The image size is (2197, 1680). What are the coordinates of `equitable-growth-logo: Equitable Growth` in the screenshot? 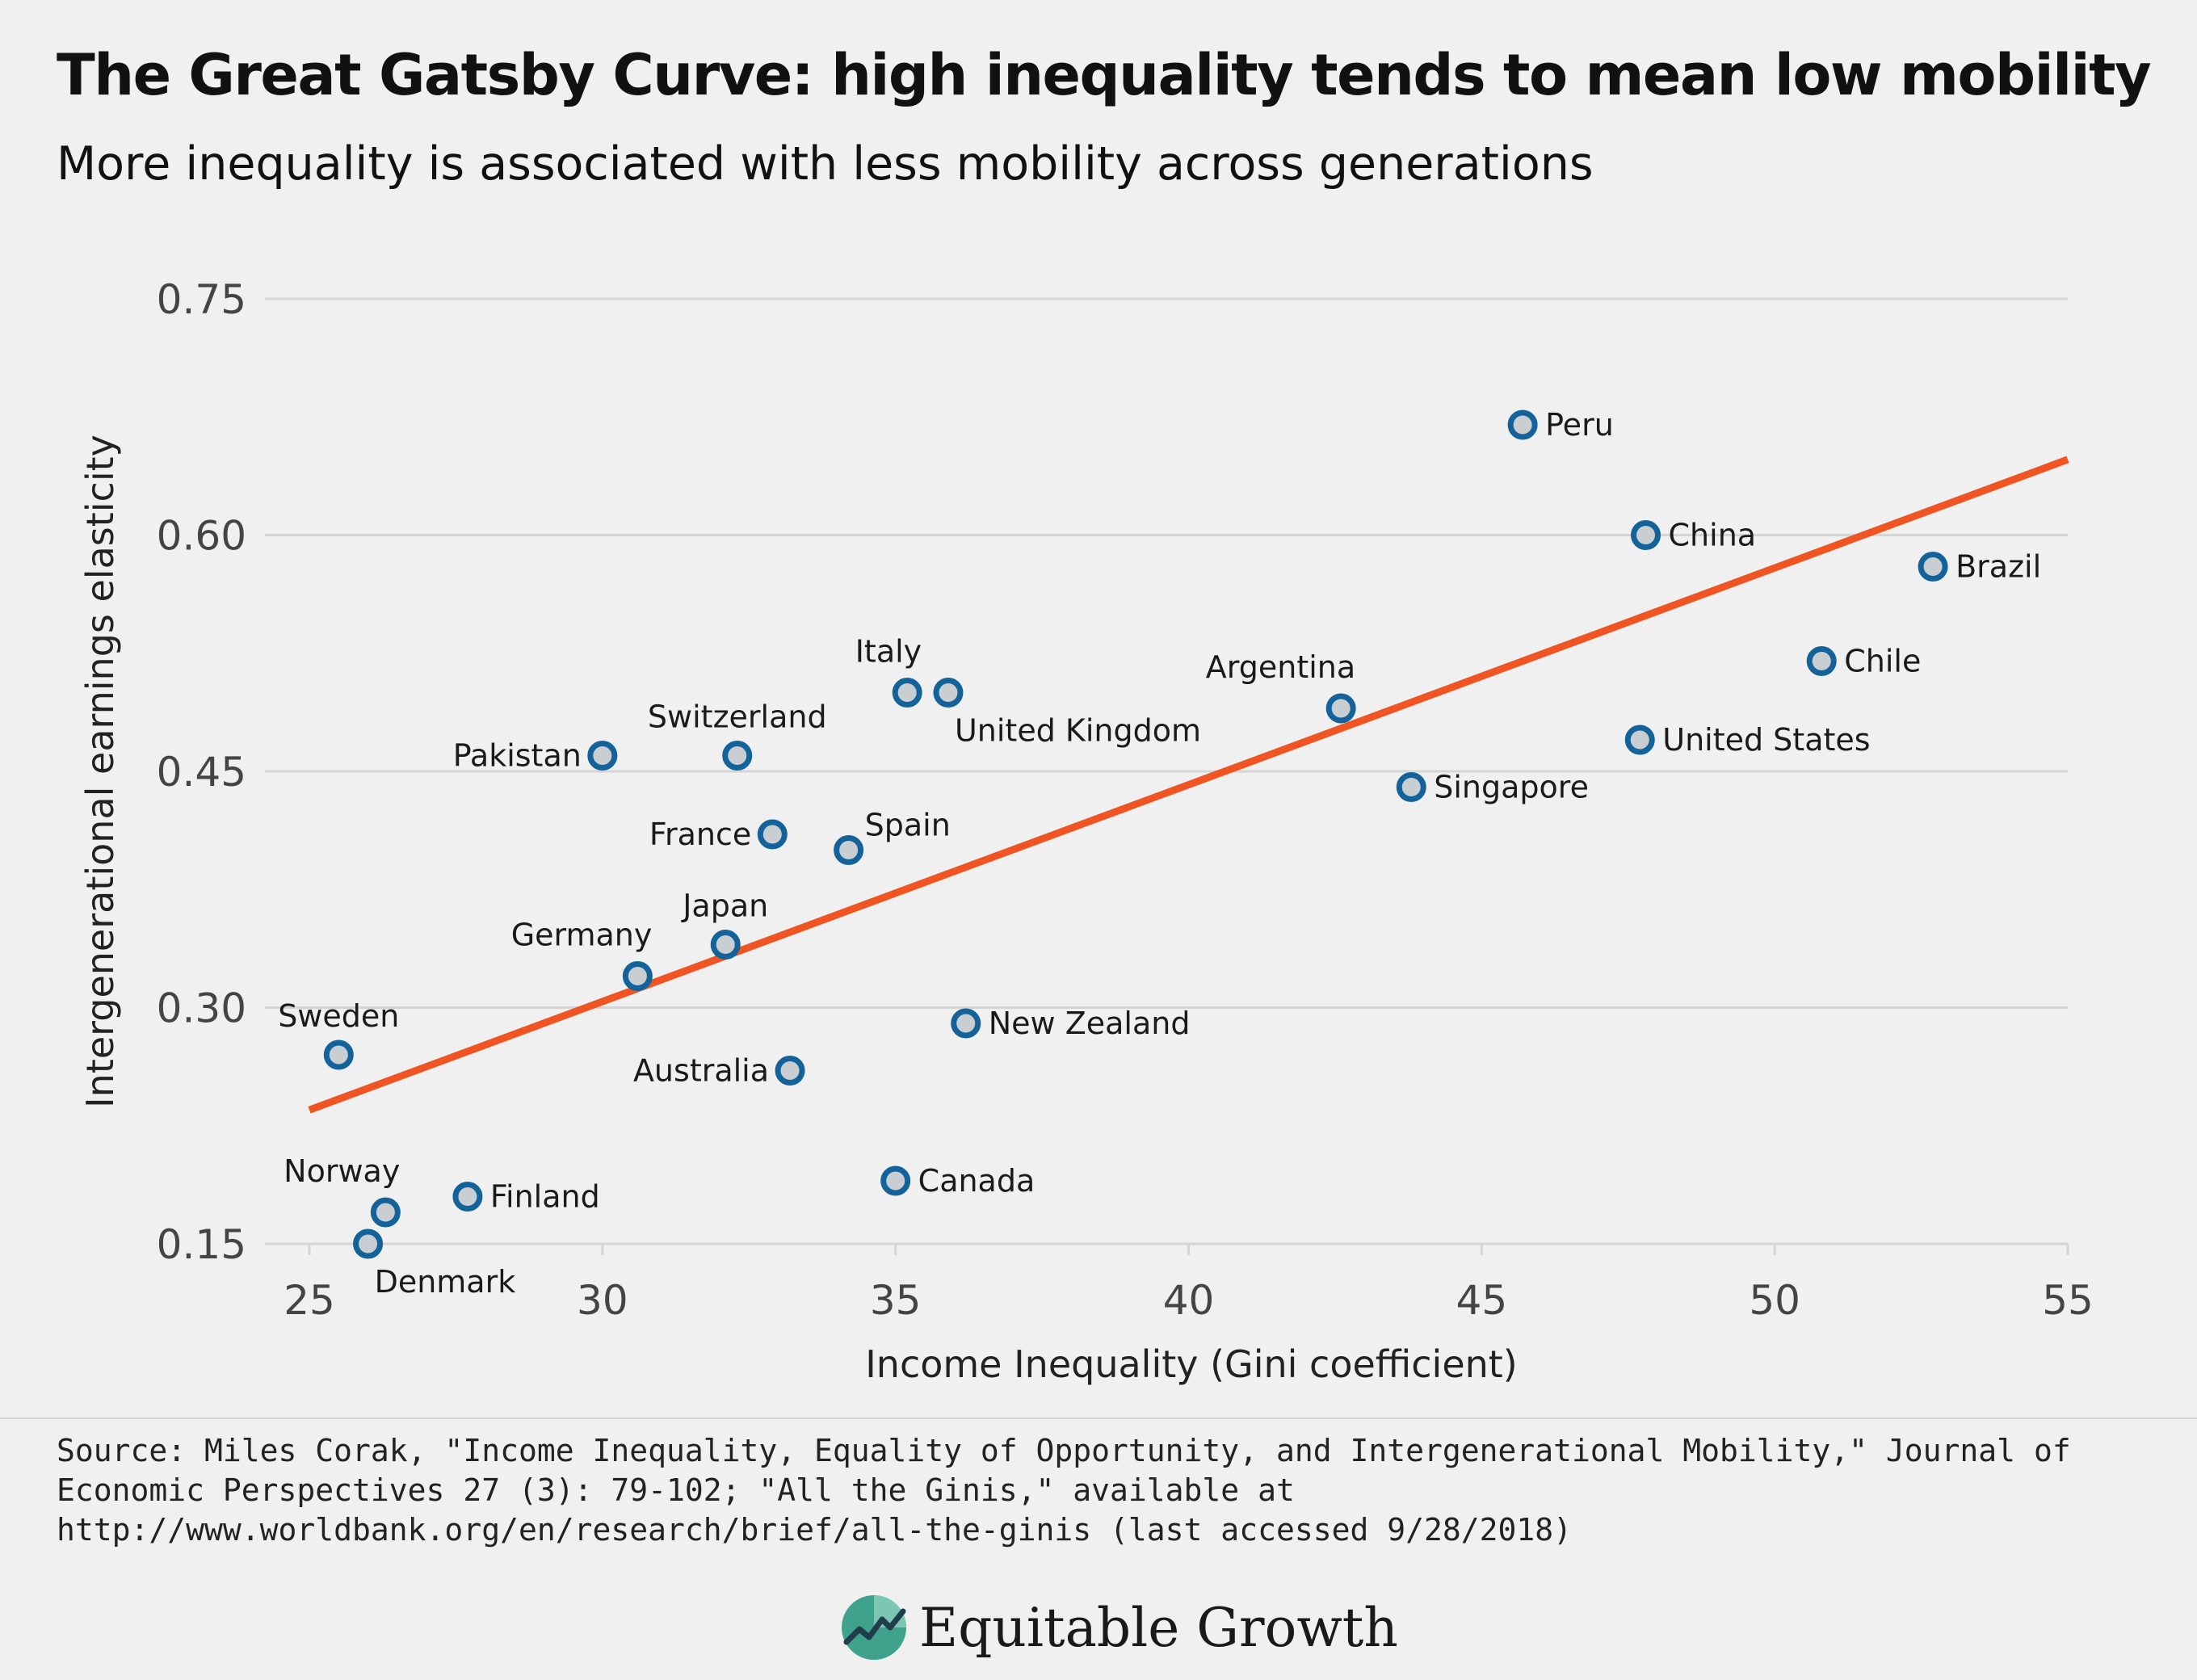 It's located at (1119, 1627).